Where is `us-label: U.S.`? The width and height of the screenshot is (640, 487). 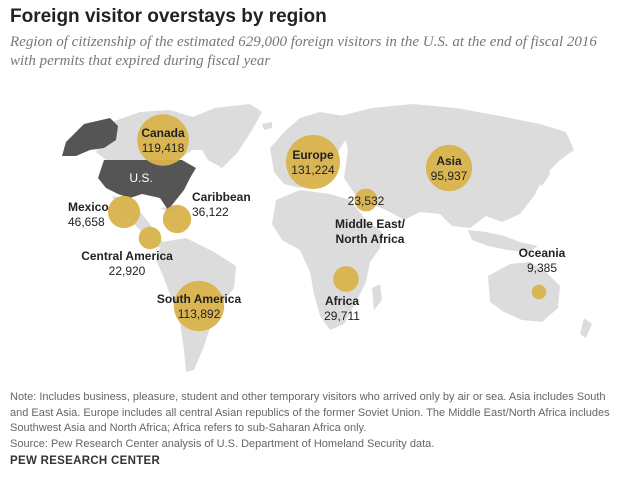
us-label: U.S. is located at coordinates (140, 178).